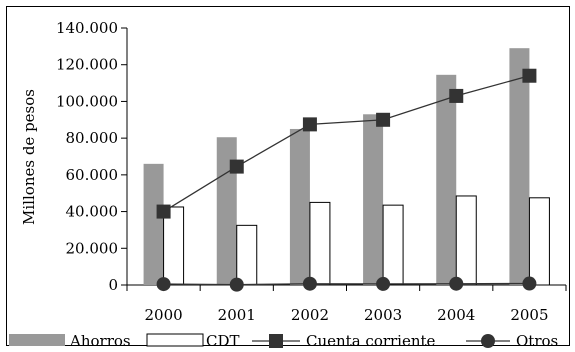 This screenshot has height=352, width=575. What do you see at coordinates (537, 341) in the screenshot?
I see `legend-label-otros: Otros` at bounding box center [537, 341].